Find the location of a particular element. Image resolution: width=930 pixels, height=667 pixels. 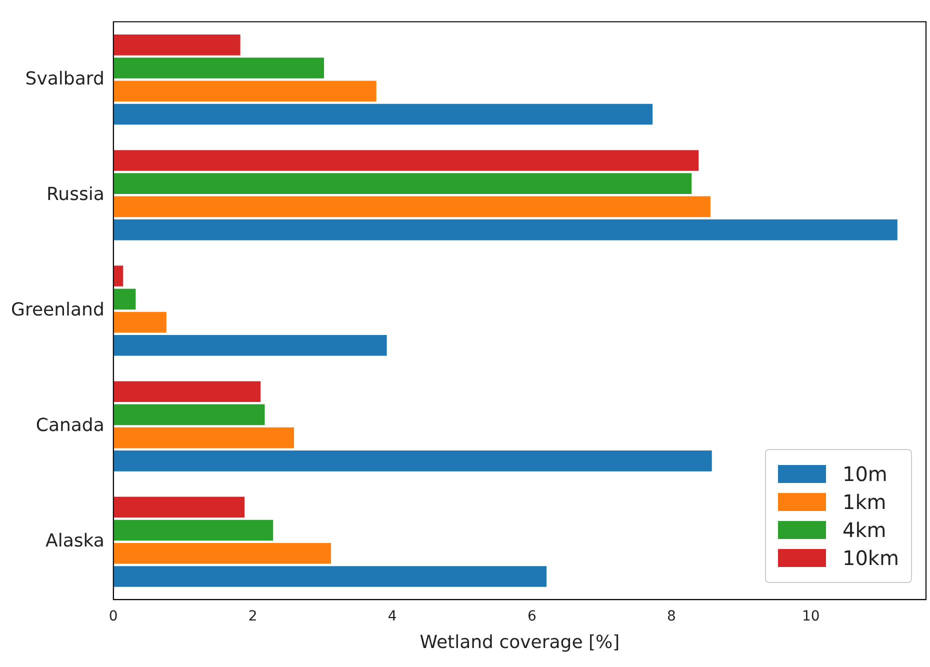

x-tick-label: 10 is located at coordinates (811, 616).